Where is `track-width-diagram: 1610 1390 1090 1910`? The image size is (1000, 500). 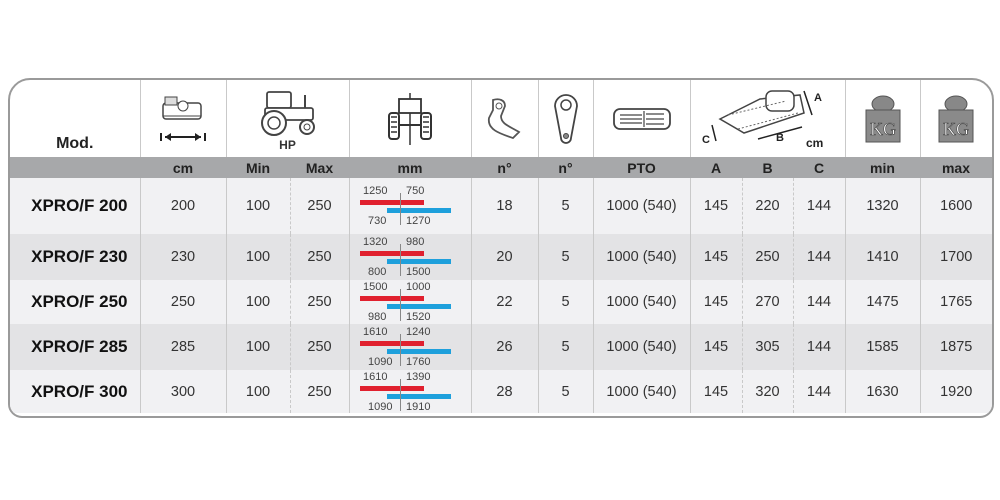
track-width-diagram: 1610 1390 1090 1910 is located at coordinates (410, 392).